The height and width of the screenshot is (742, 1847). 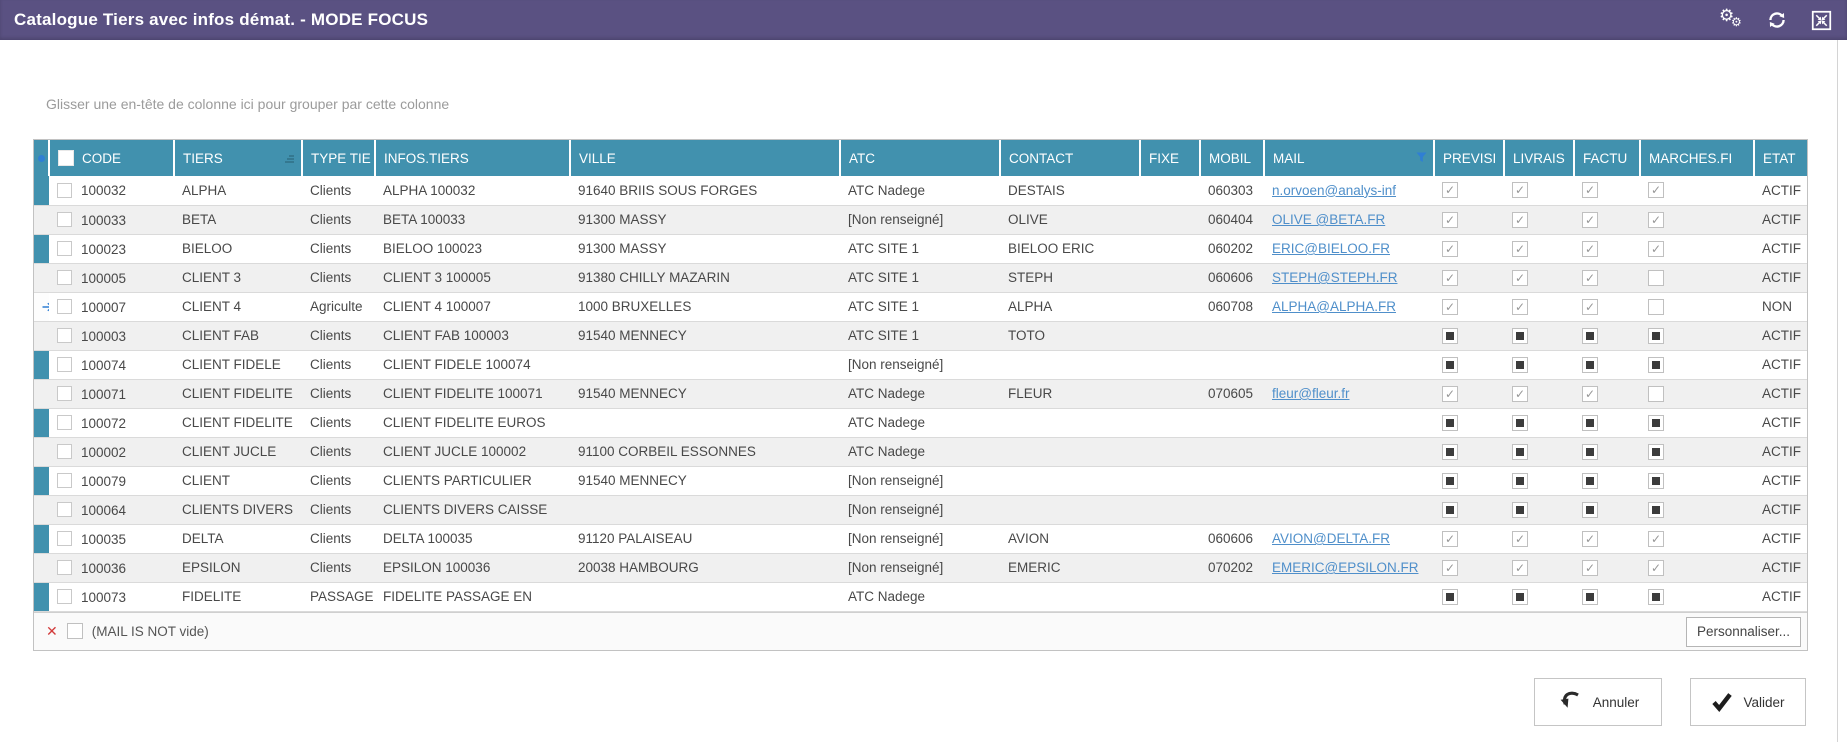 What do you see at coordinates (1329, 219) in the screenshot?
I see `mail-link: OLIVE @BETA.FR` at bounding box center [1329, 219].